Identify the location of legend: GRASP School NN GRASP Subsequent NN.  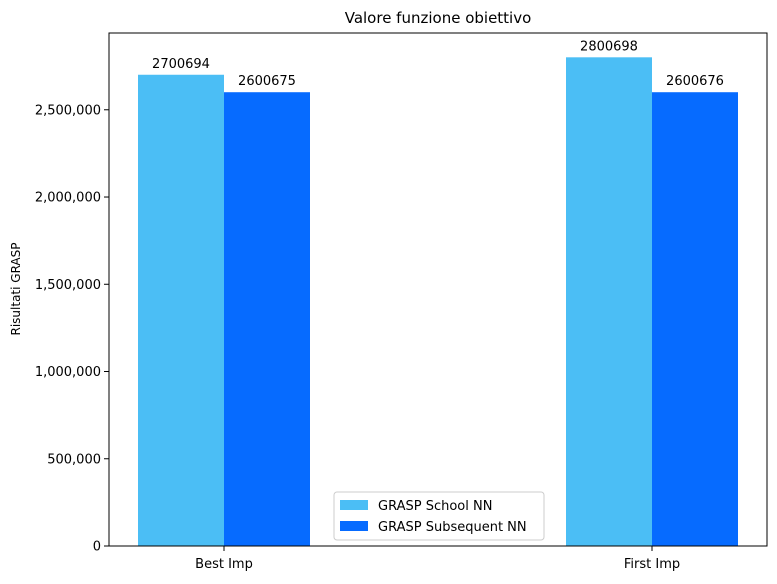
(439, 516).